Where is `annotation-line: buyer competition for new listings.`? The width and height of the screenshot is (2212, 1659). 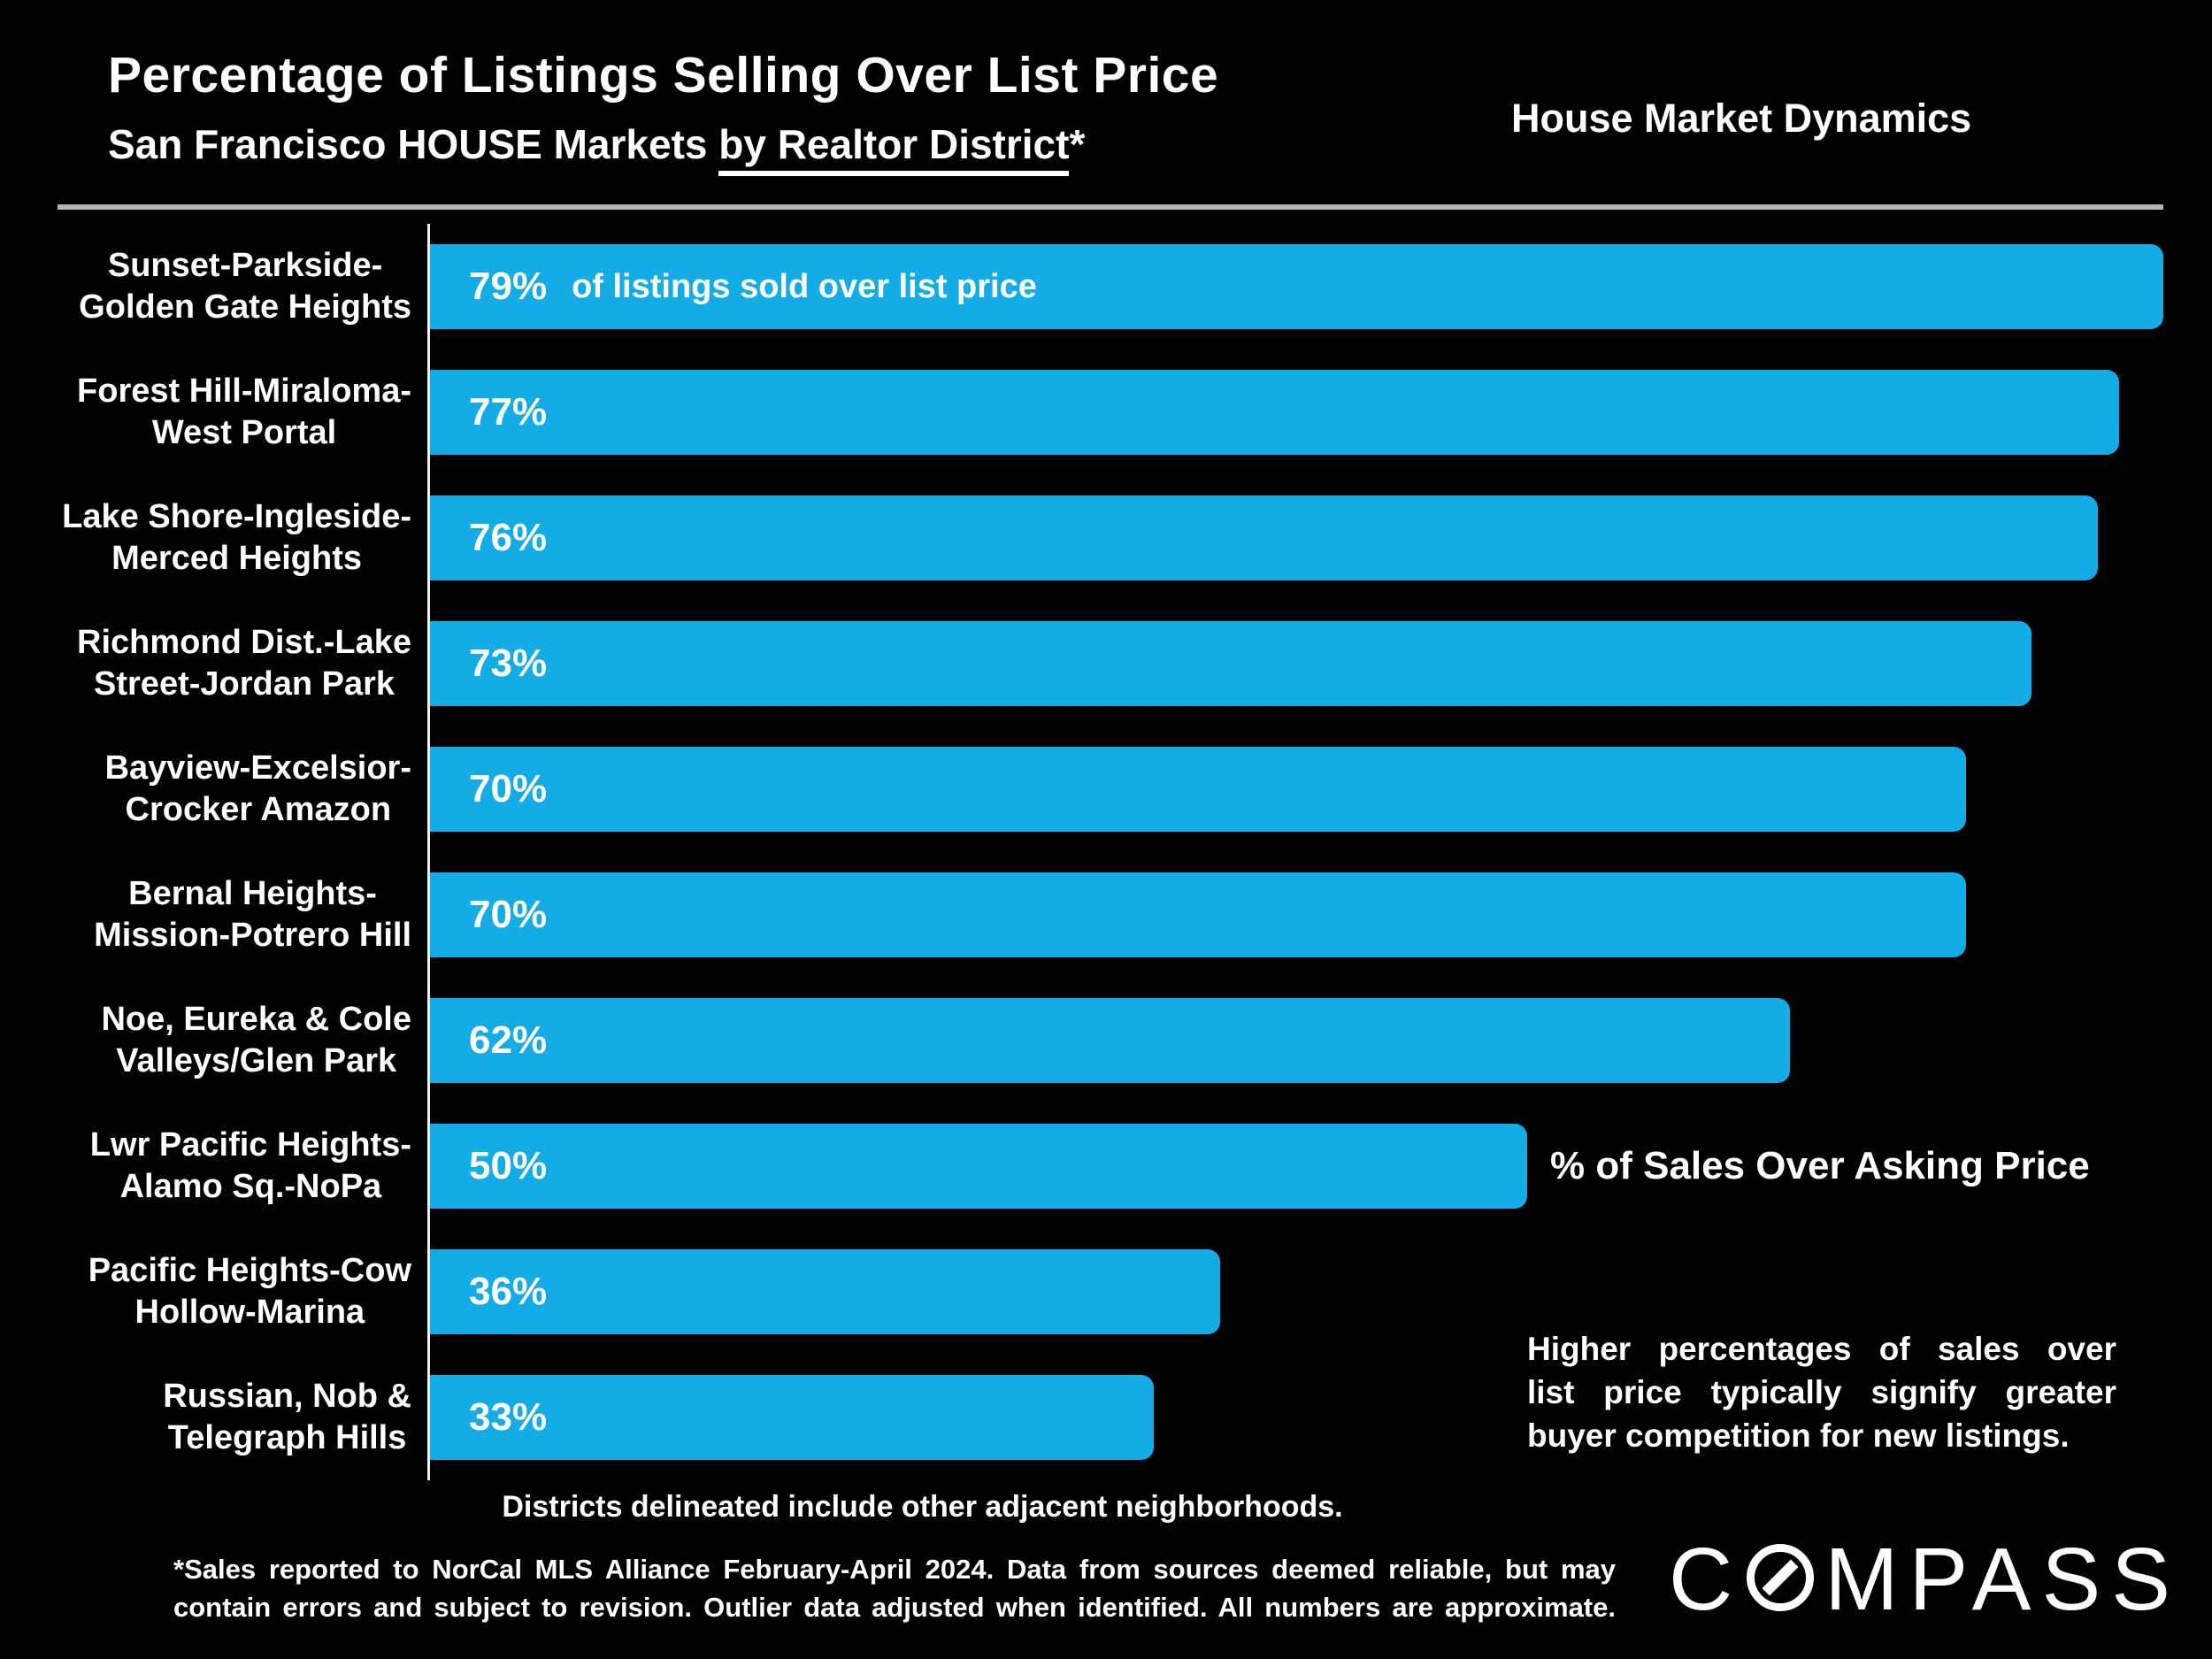
annotation-line: buyer competition for new listings. is located at coordinates (1799, 1436).